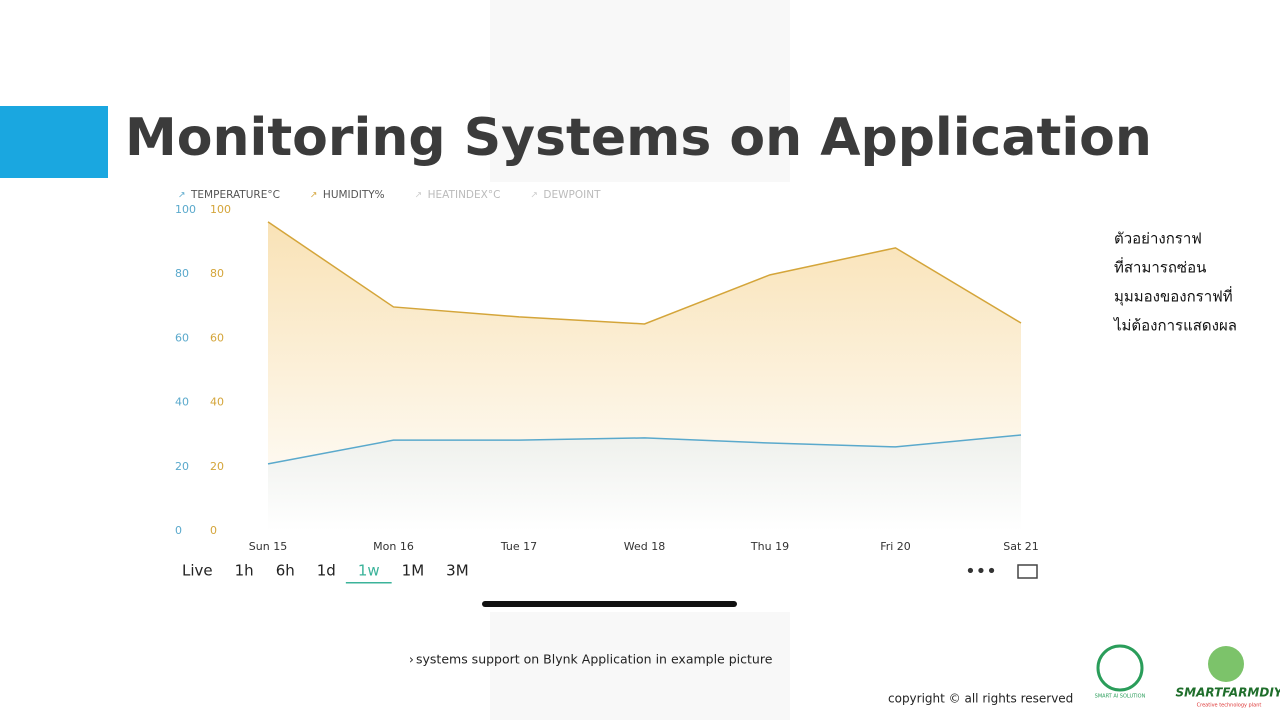 The width and height of the screenshot is (1280, 720). What do you see at coordinates (1027, 571) in the screenshot?
I see `fullscreen-icon` at bounding box center [1027, 571].